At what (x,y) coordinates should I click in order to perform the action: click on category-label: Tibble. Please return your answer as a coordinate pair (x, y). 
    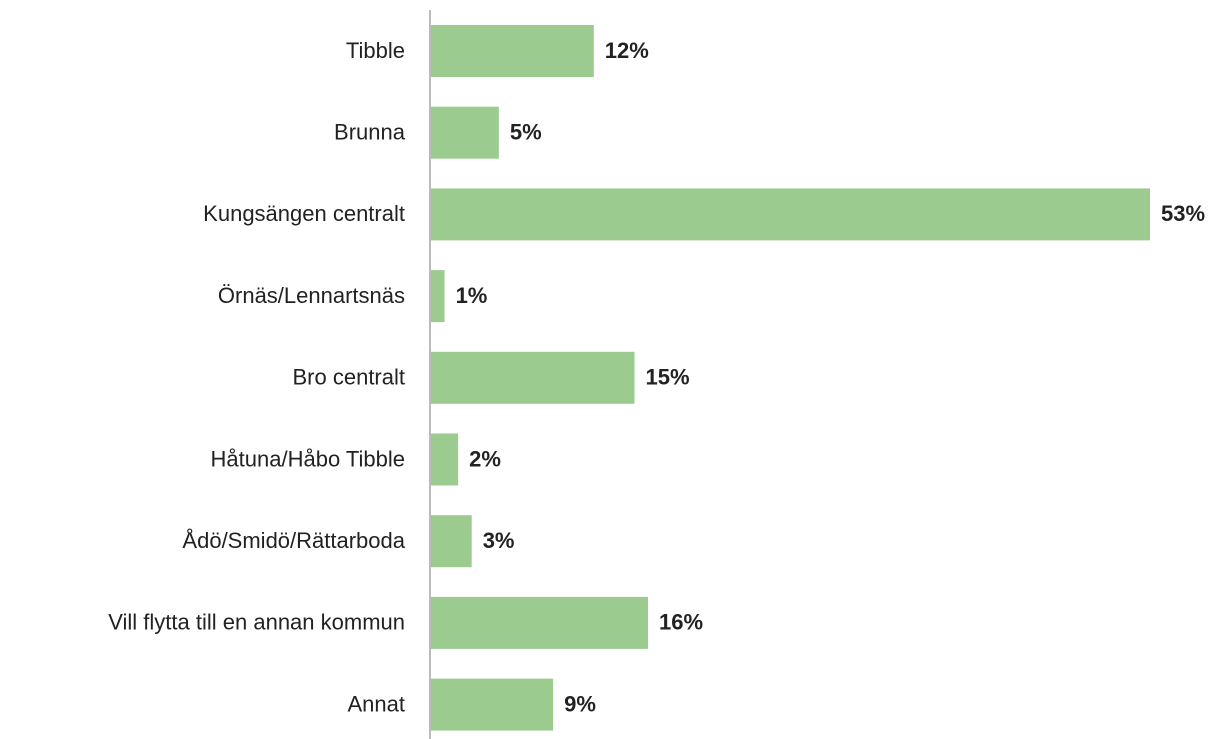
    Looking at the image, I should click on (375, 50).